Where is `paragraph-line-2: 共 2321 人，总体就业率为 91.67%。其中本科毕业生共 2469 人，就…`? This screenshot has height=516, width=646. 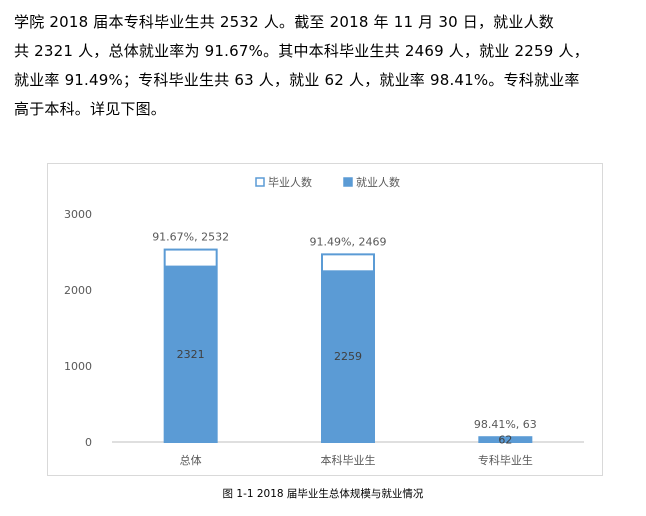 paragraph-line-2: 共 2321 人，总体就业率为 91.67%。其中本科毕业生共 2469 人，就… is located at coordinates (301, 51).